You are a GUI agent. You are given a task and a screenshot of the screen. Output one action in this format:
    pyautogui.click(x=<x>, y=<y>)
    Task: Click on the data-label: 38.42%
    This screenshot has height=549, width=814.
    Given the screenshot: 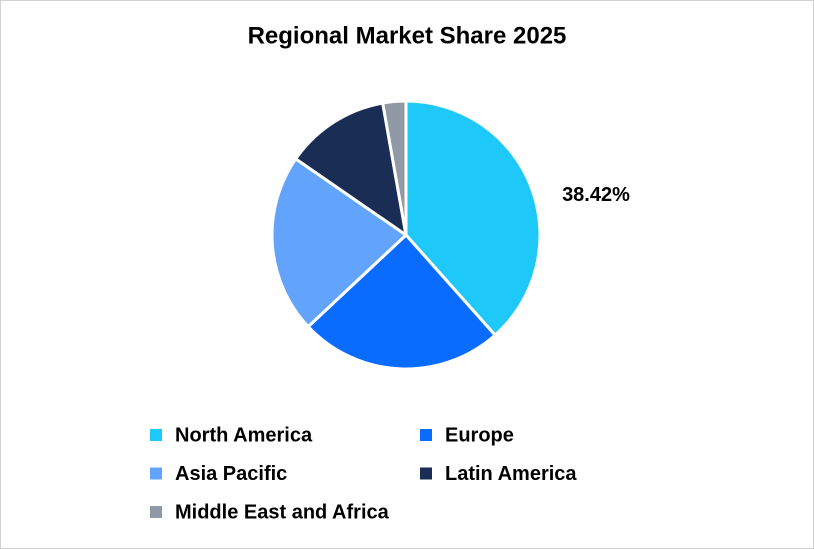 What is the action you would take?
    pyautogui.click(x=596, y=195)
    